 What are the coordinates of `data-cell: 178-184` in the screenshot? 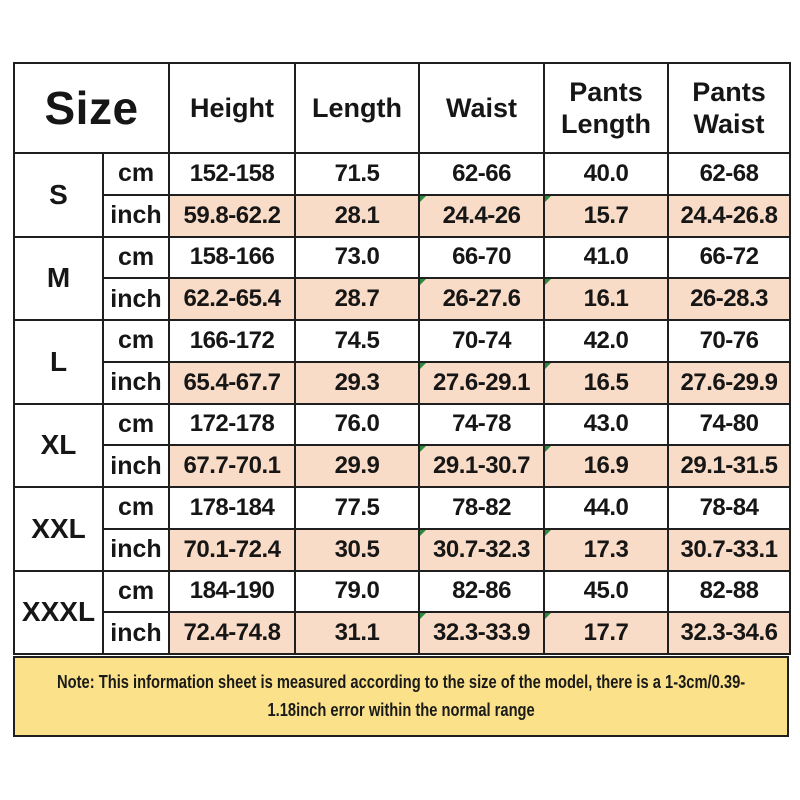 It's located at (232, 508).